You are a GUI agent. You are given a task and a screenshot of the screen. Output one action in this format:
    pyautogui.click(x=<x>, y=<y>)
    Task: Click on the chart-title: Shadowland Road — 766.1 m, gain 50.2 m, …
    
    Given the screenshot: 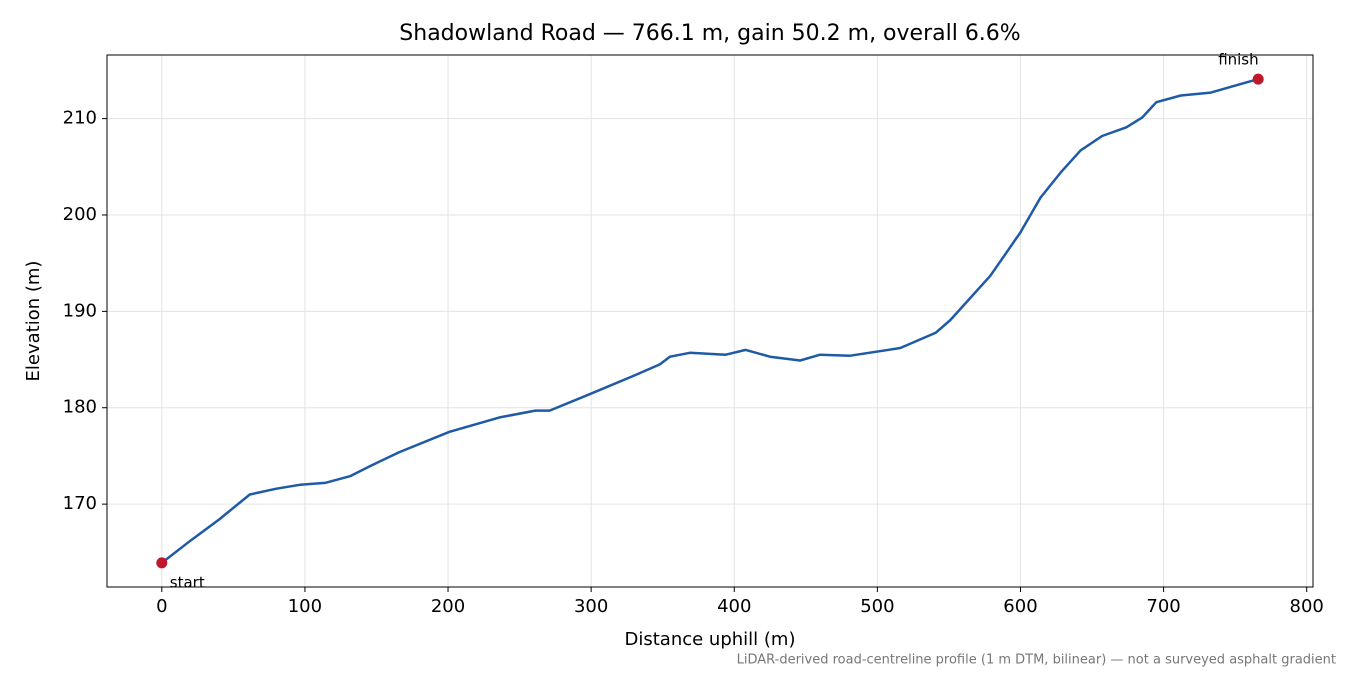 What is the action you would take?
    pyautogui.click(x=709, y=33)
    